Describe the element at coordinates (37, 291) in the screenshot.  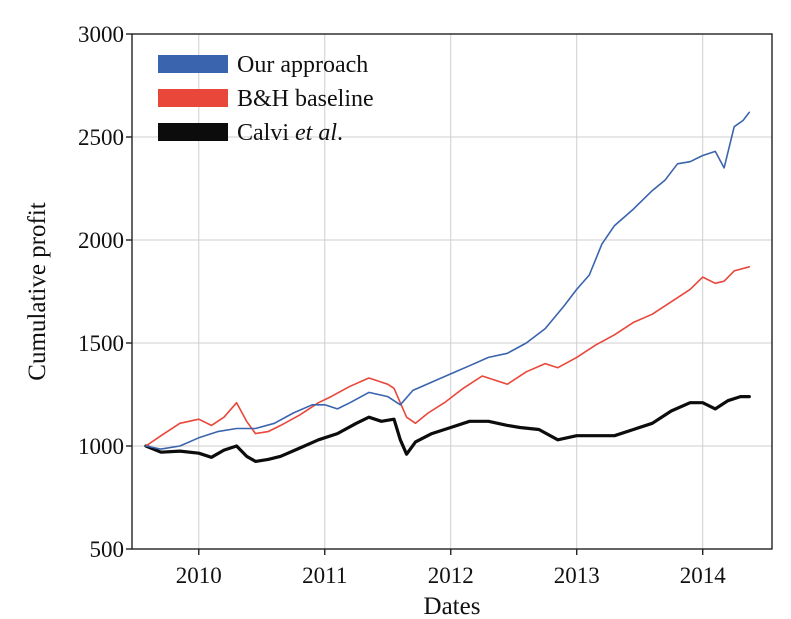
I see `y-axis-label: Cumulative profit` at that location.